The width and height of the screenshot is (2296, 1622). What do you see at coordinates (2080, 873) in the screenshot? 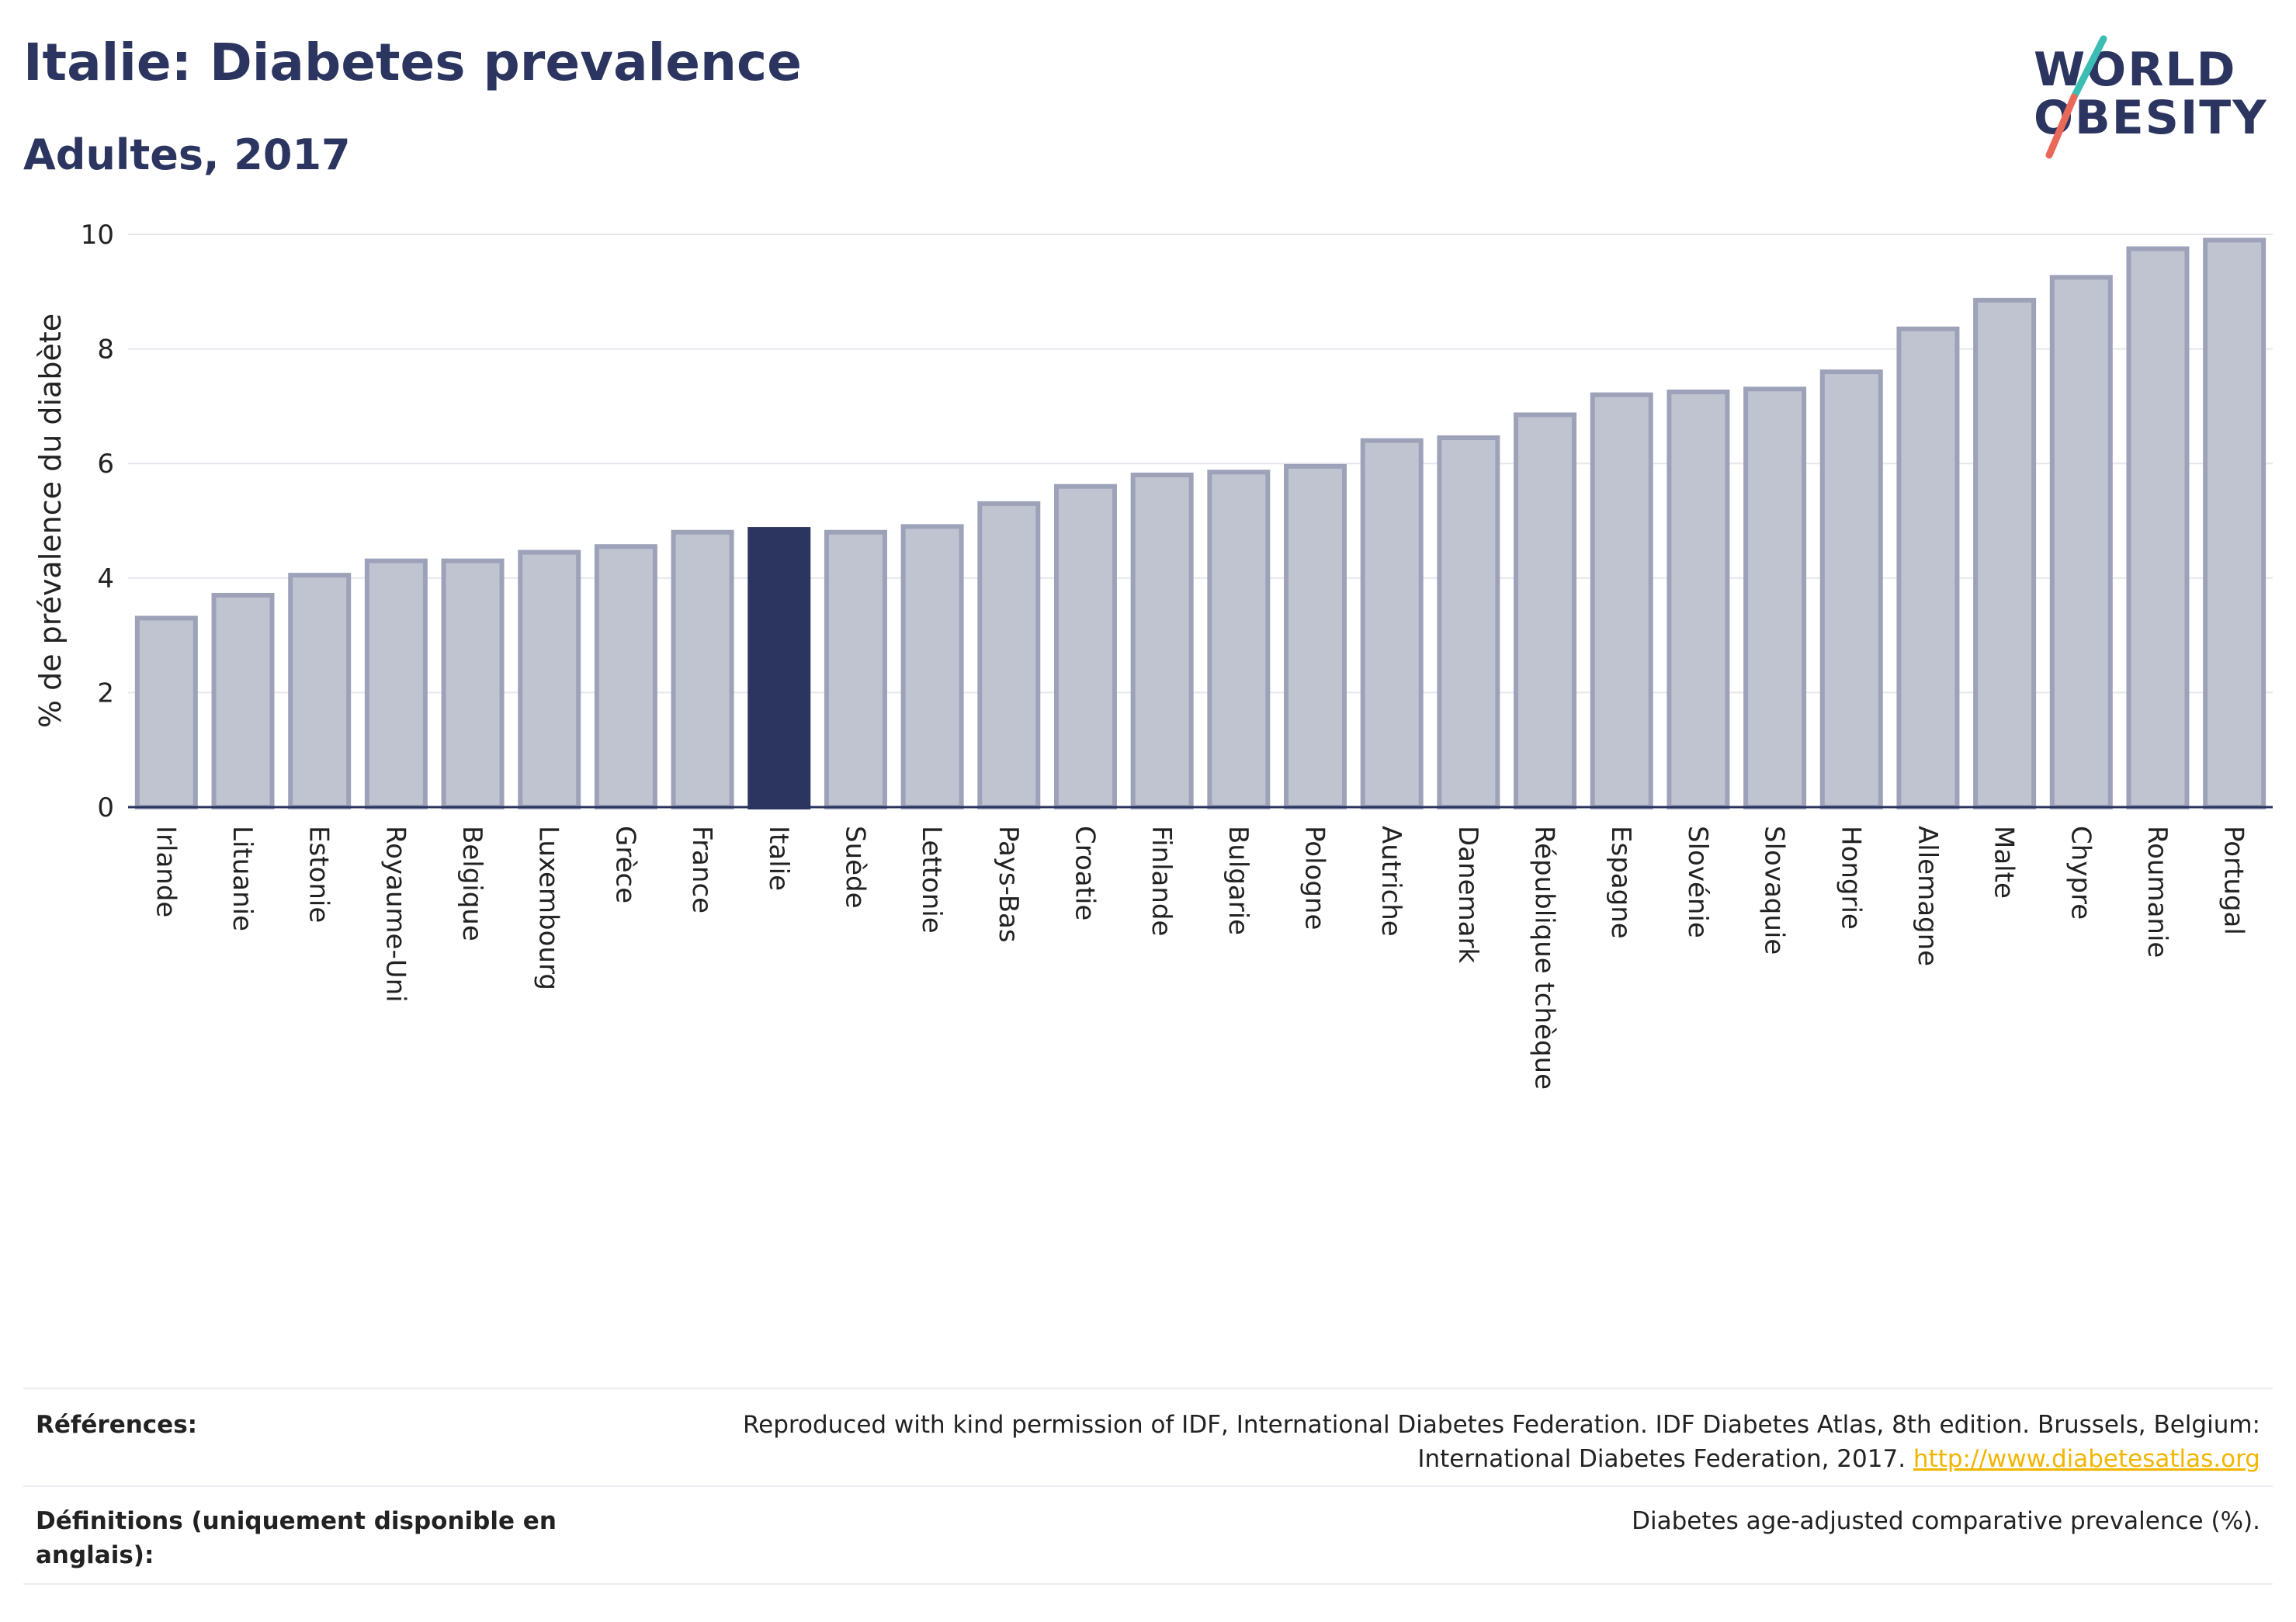
I see `x-tick-label: Chypre` at bounding box center [2080, 873].